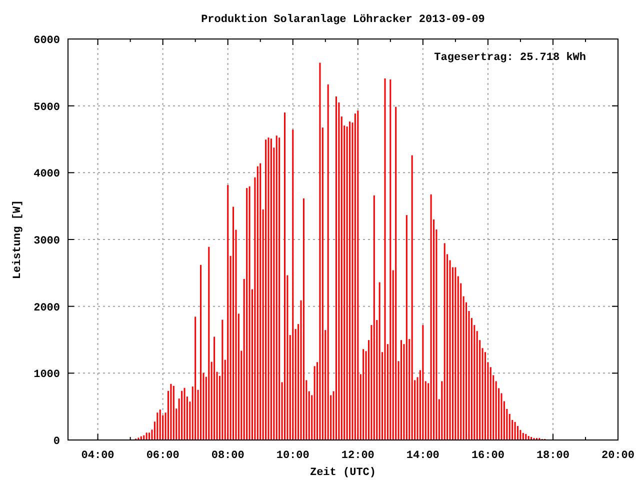  I want to click on annotation: Tagesertrag: 25.718 kWh, so click(510, 58).